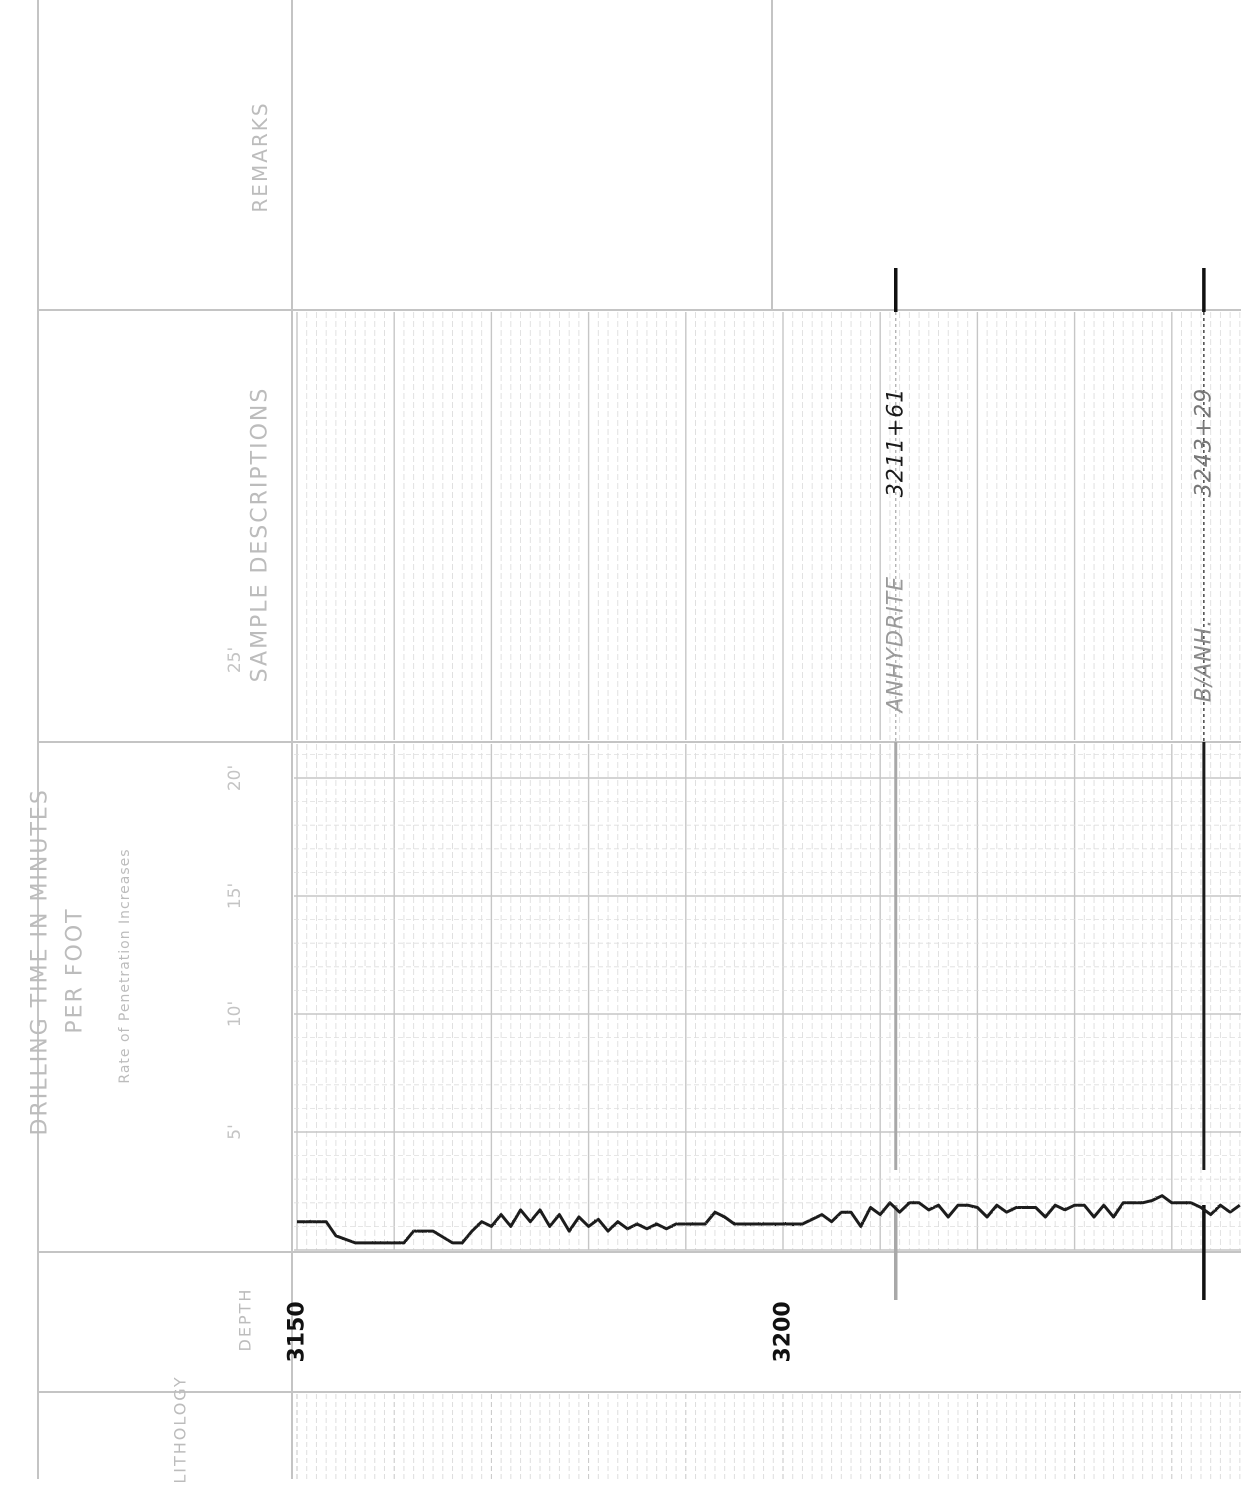 This screenshot has width=1241, height=1500. What do you see at coordinates (40, 962) in the screenshot?
I see `drilling-time-header-line1: DRILLING TIME IN MINUTES` at bounding box center [40, 962].